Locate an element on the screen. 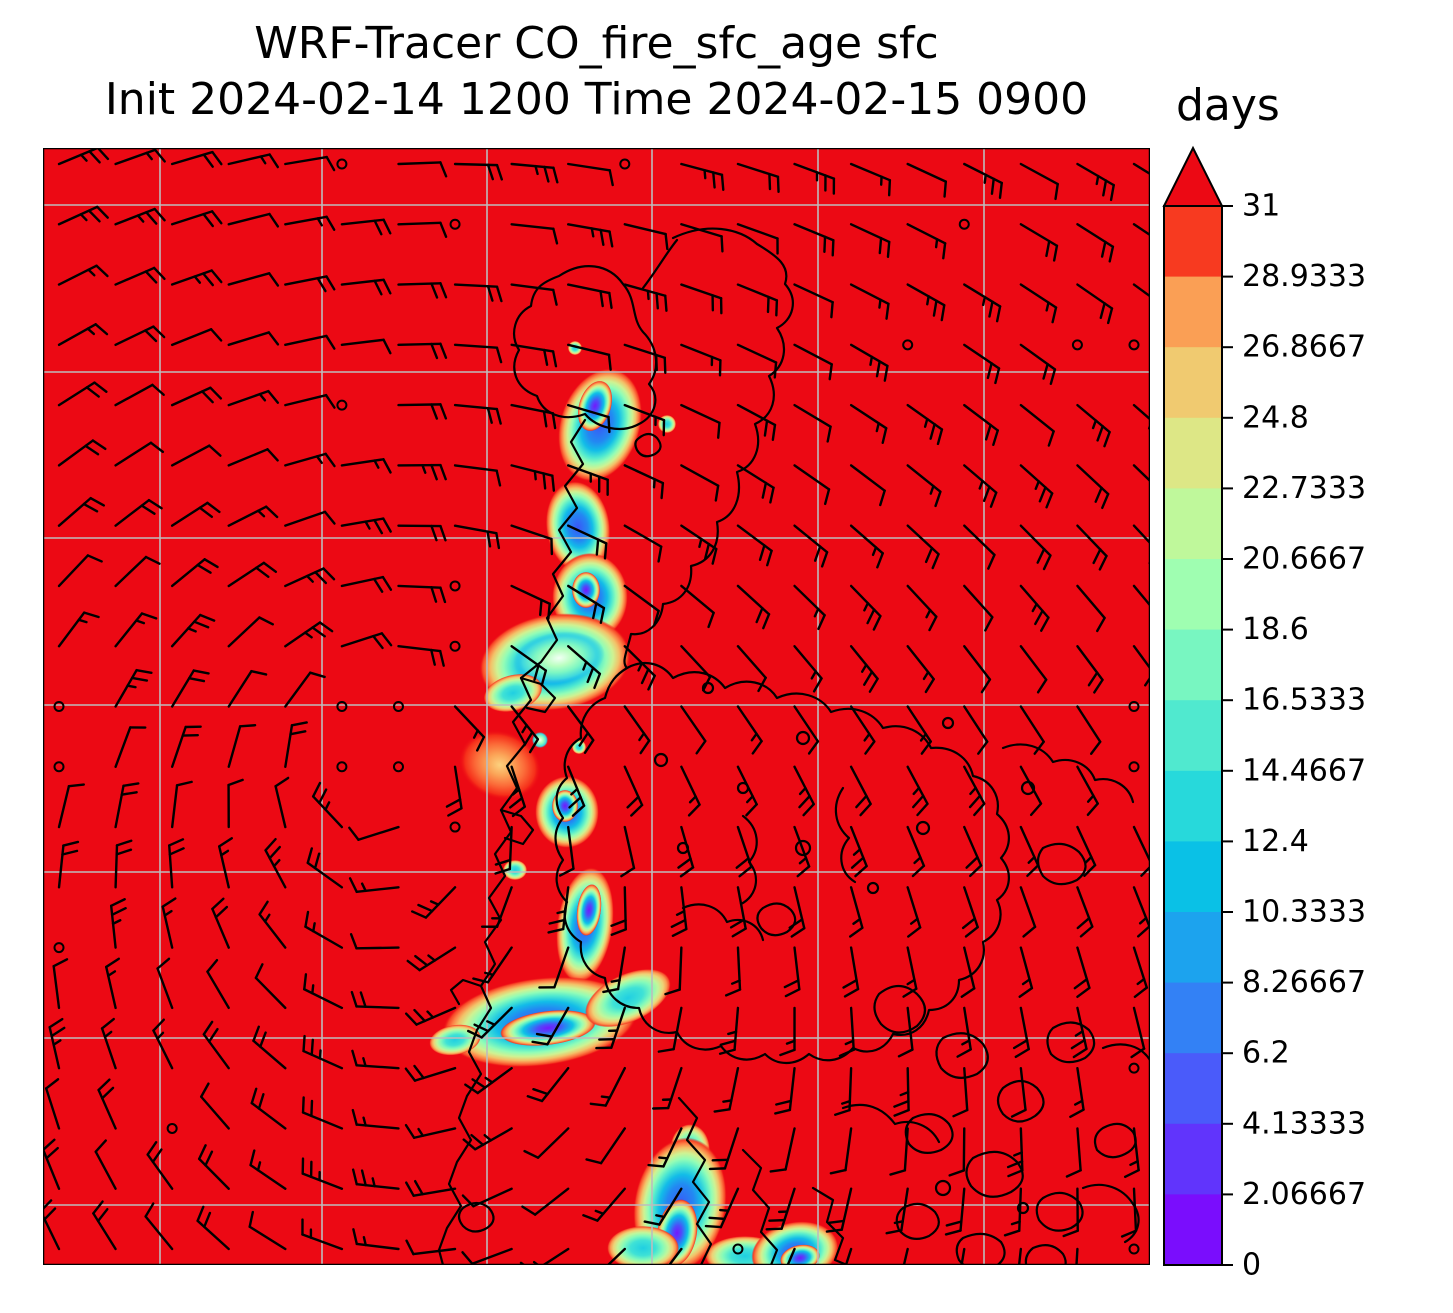 Image resolution: width=1453 pixels, height=1313 pixels. colorbar-outline is located at coordinates (1193, 735).